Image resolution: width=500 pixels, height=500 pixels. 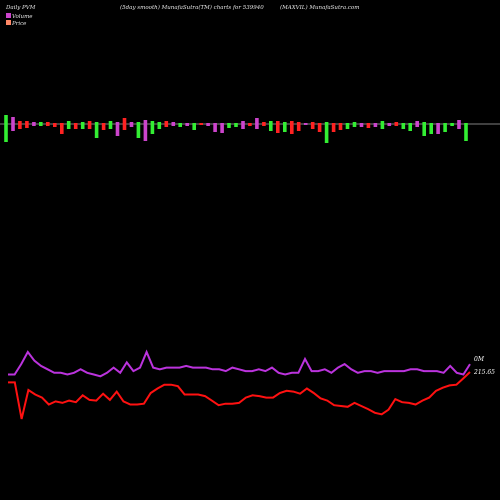 What do you see at coordinates (239, 395) in the screenshot?
I see `price-line` at bounding box center [239, 395].